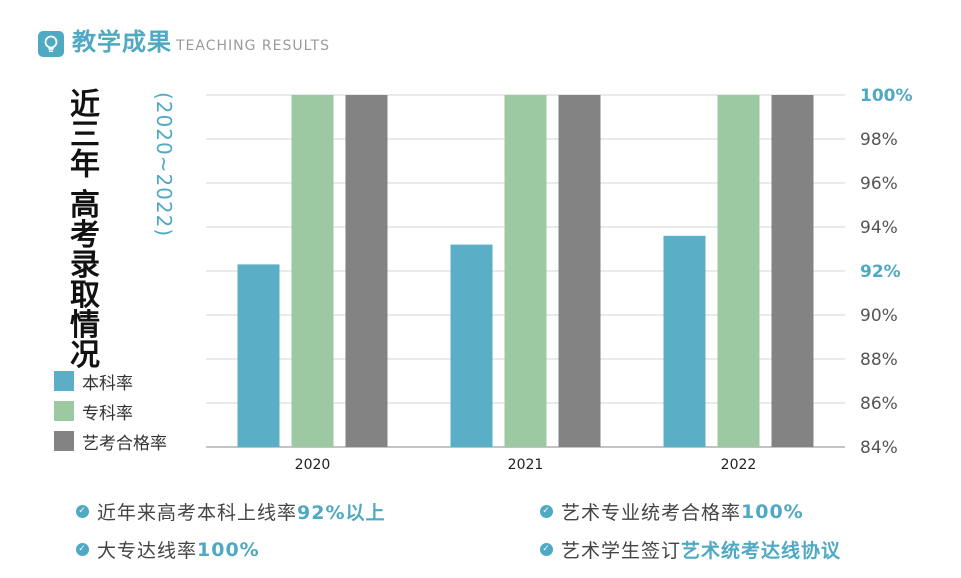 The image size is (961, 578). I want to click on y-tick-label: 98%, so click(879, 140).